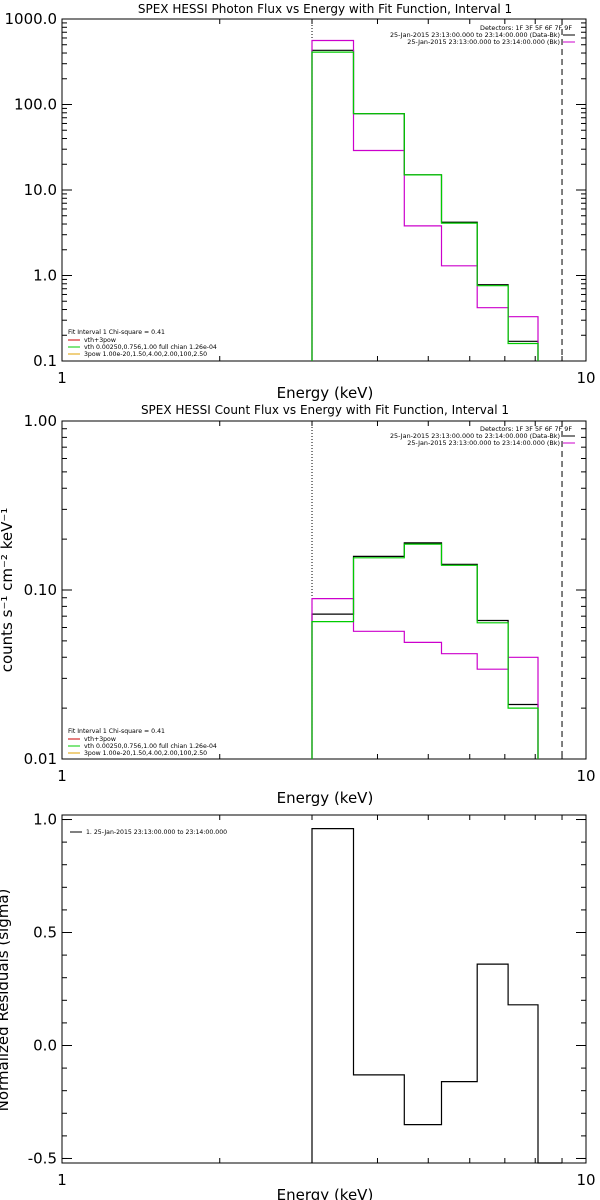 This screenshot has height=1200, width=600. Describe the element at coordinates (40, 190) in the screenshot. I see `y-tick-label: 10.0` at that location.